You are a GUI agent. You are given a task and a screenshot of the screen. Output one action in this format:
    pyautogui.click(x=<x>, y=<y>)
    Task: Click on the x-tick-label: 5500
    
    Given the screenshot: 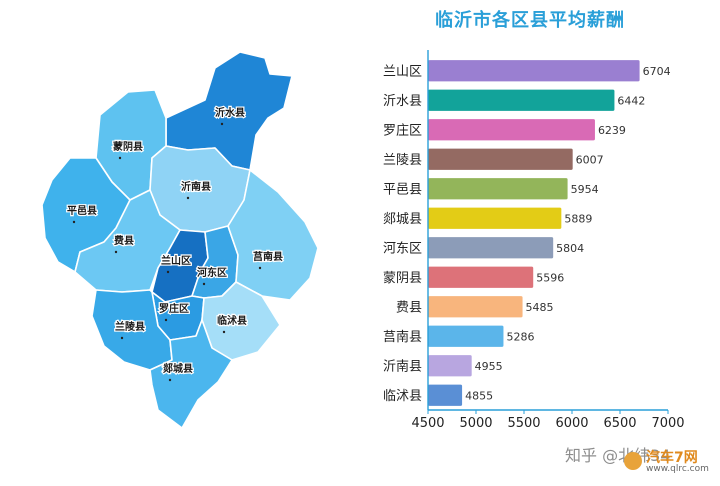 What is the action you would take?
    pyautogui.click(x=523, y=423)
    